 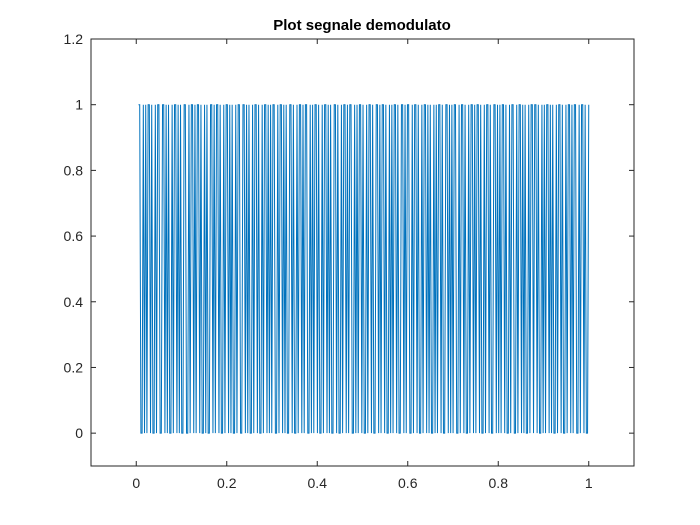 I want to click on y-tick-label: 0.2, so click(x=74, y=367).